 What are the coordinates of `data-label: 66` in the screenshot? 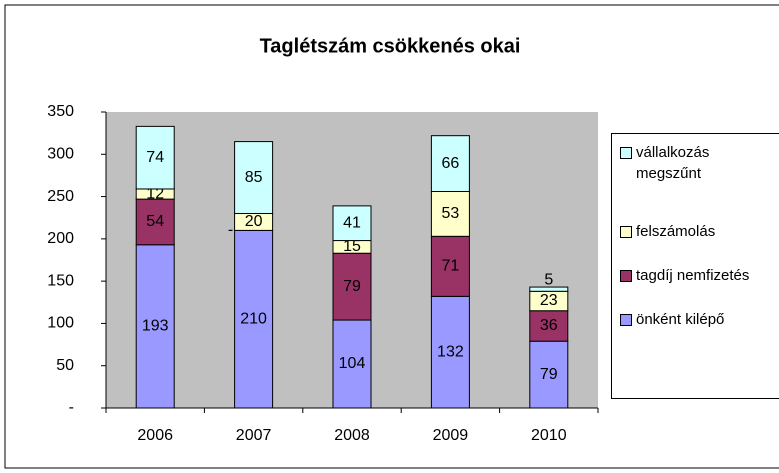 It's located at (451, 163).